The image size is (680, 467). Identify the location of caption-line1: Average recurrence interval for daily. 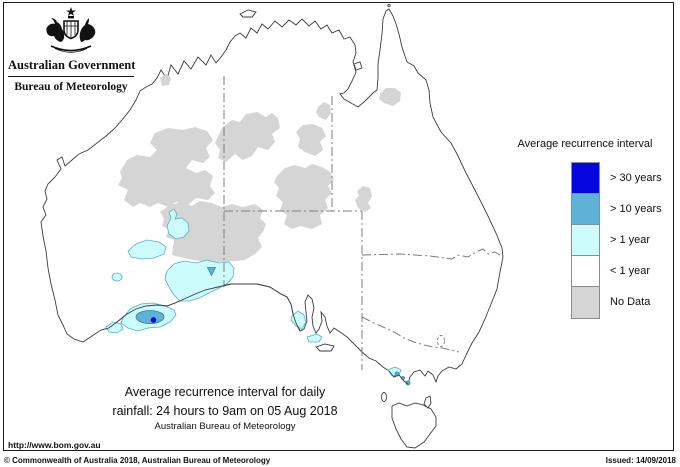
(225, 392).